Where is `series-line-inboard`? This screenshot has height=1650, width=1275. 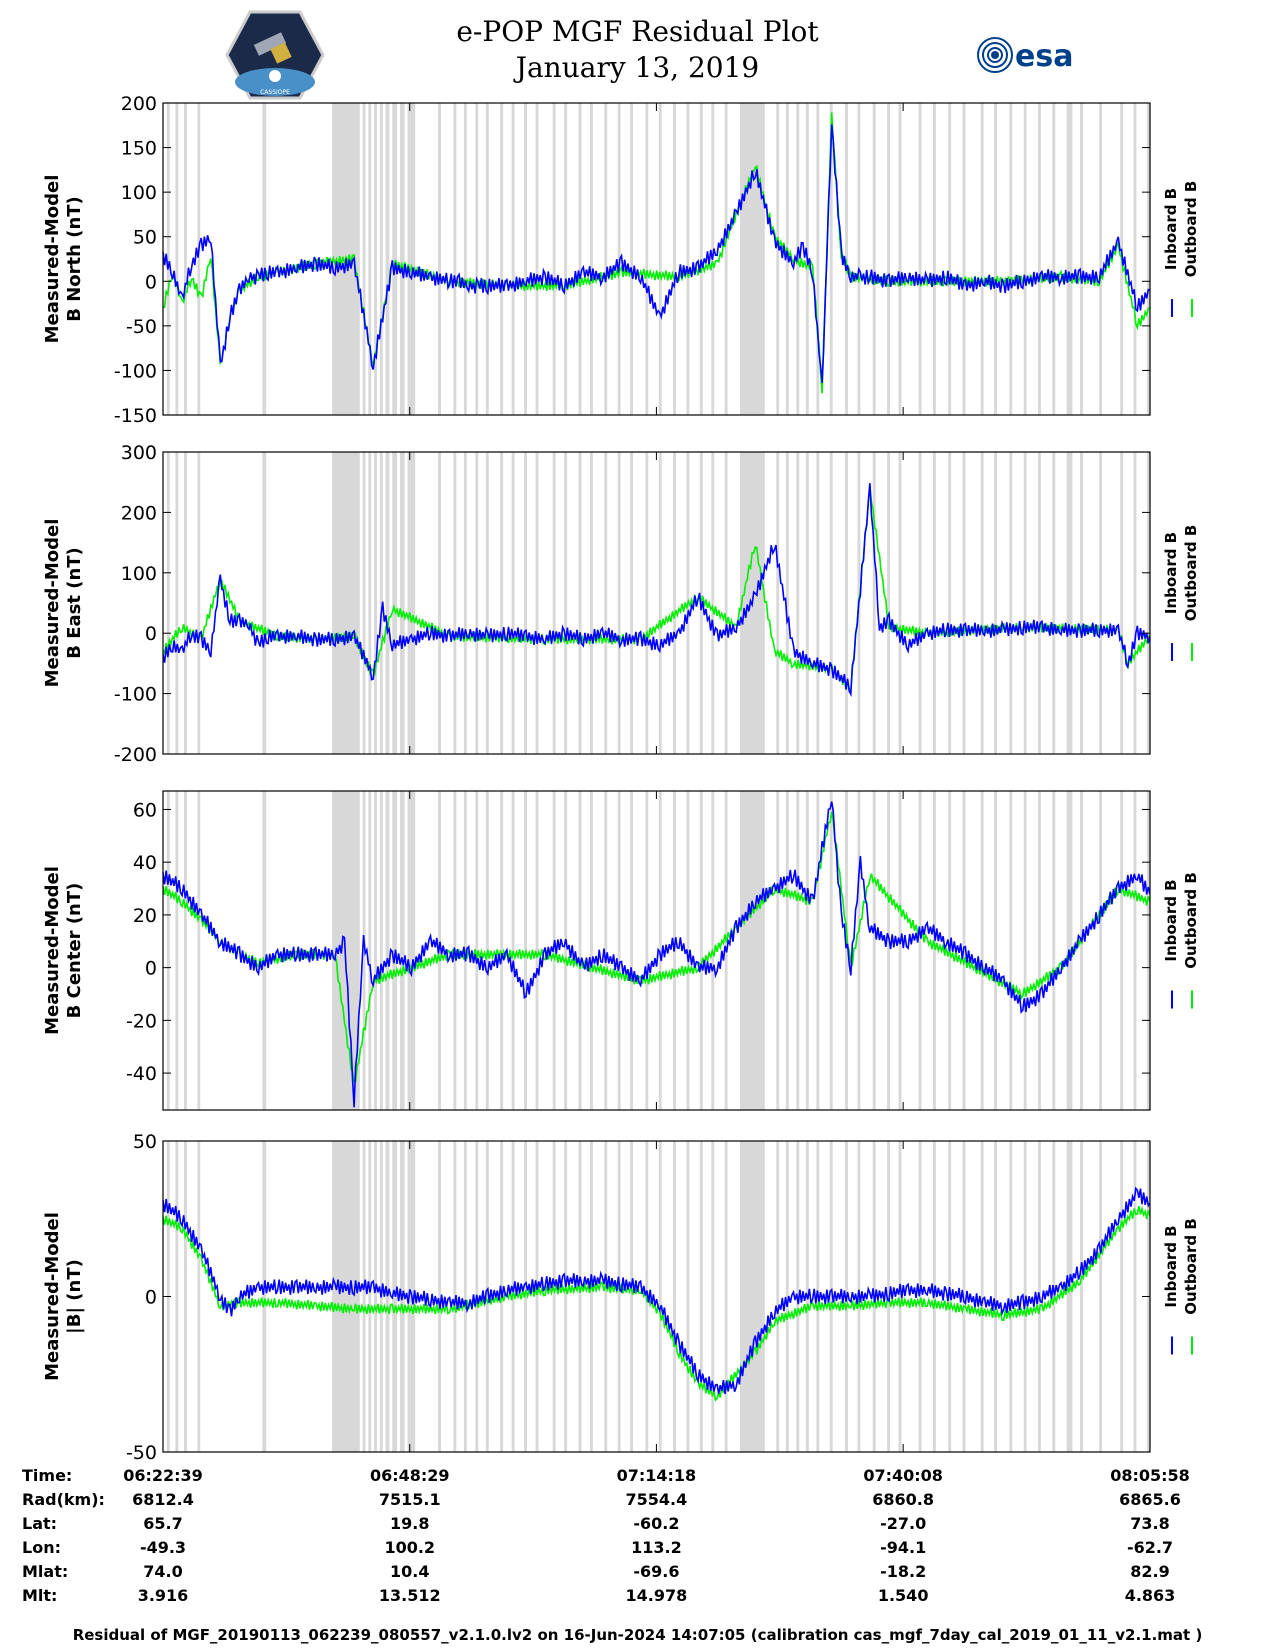
series-line-inboard is located at coordinates (656, 954).